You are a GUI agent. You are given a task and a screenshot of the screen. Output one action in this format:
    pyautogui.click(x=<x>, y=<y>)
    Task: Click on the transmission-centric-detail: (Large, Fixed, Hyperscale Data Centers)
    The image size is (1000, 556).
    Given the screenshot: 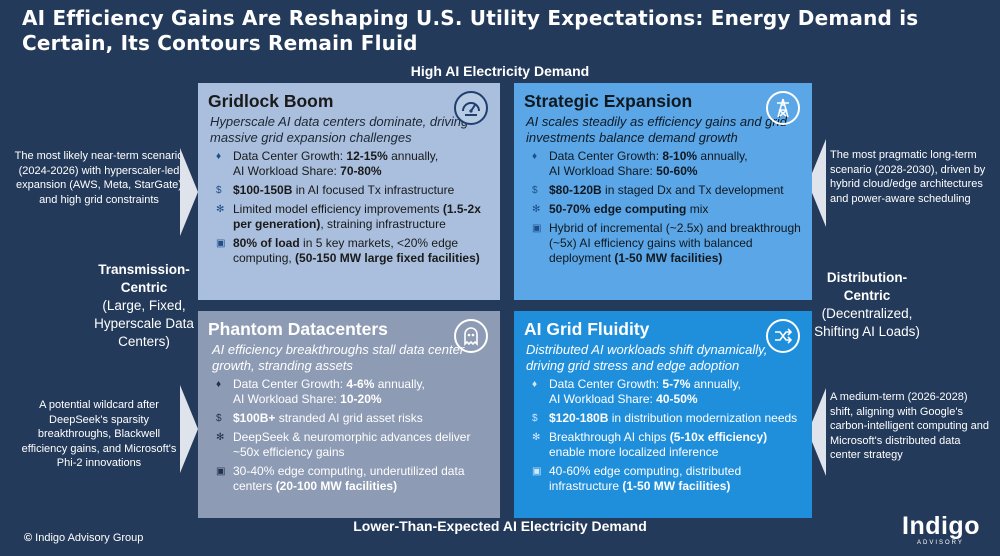 What is the action you would take?
    pyautogui.click(x=144, y=323)
    